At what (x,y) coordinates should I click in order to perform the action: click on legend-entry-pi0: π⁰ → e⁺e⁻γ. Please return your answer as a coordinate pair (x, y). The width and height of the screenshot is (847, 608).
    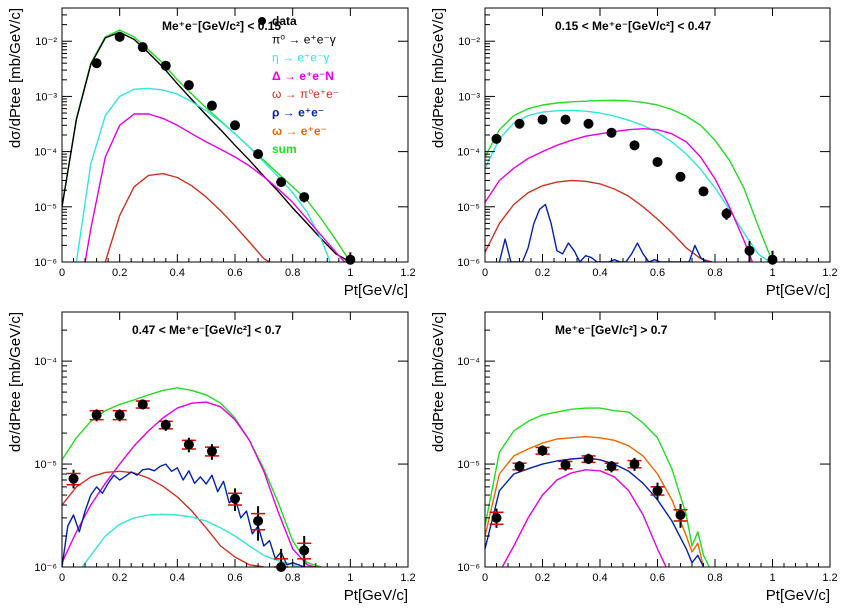
    Looking at the image, I should click on (304, 39).